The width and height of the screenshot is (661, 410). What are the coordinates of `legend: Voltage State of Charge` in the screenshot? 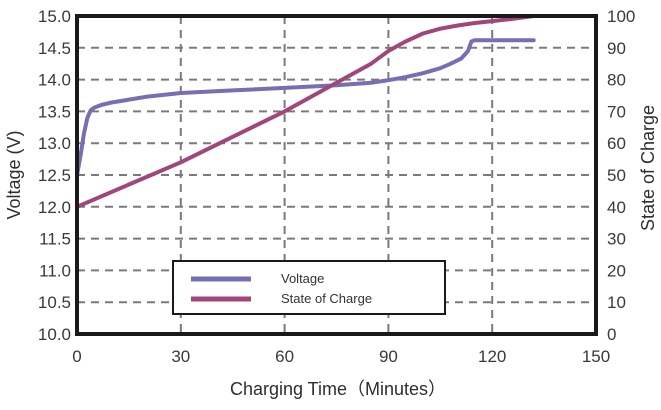 It's located at (309, 287).